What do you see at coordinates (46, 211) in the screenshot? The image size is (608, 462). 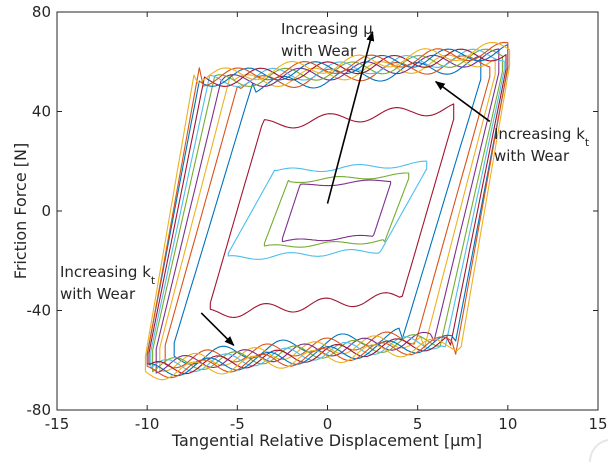 I see `y-tick-label: 0` at bounding box center [46, 211].